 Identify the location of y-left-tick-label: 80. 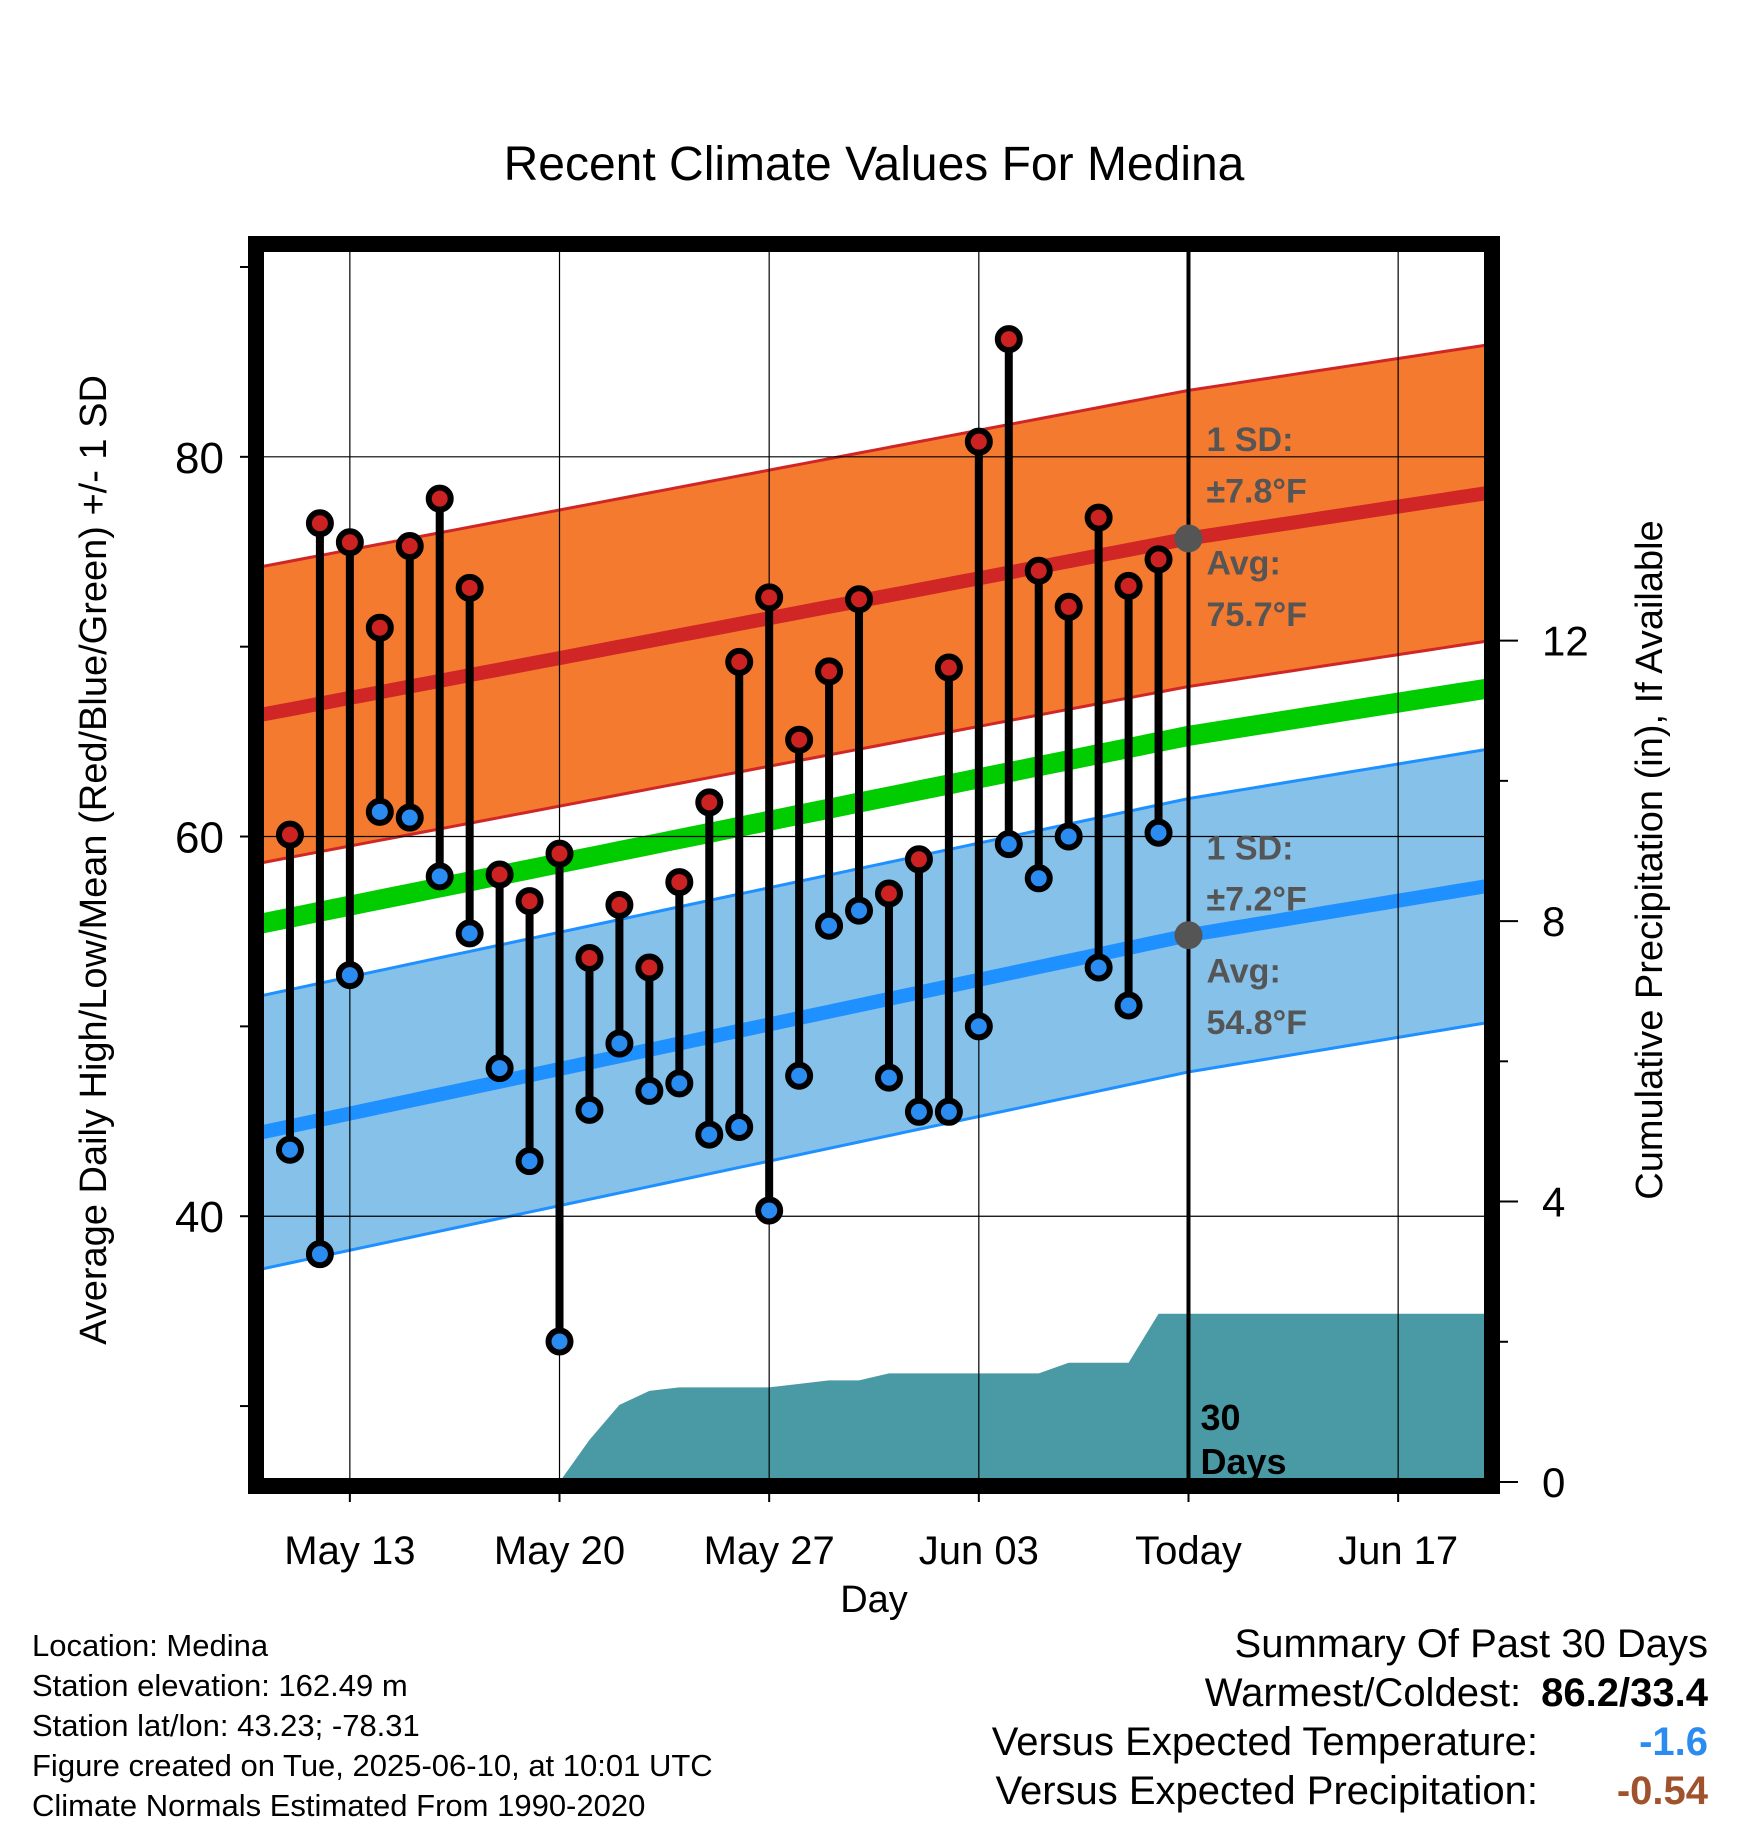
(199, 458).